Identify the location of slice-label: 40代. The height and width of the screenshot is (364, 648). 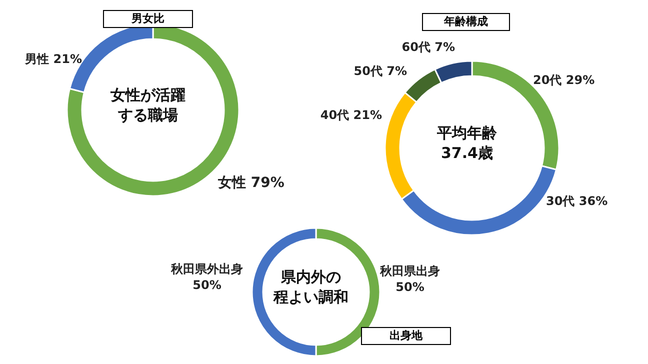
(335, 115).